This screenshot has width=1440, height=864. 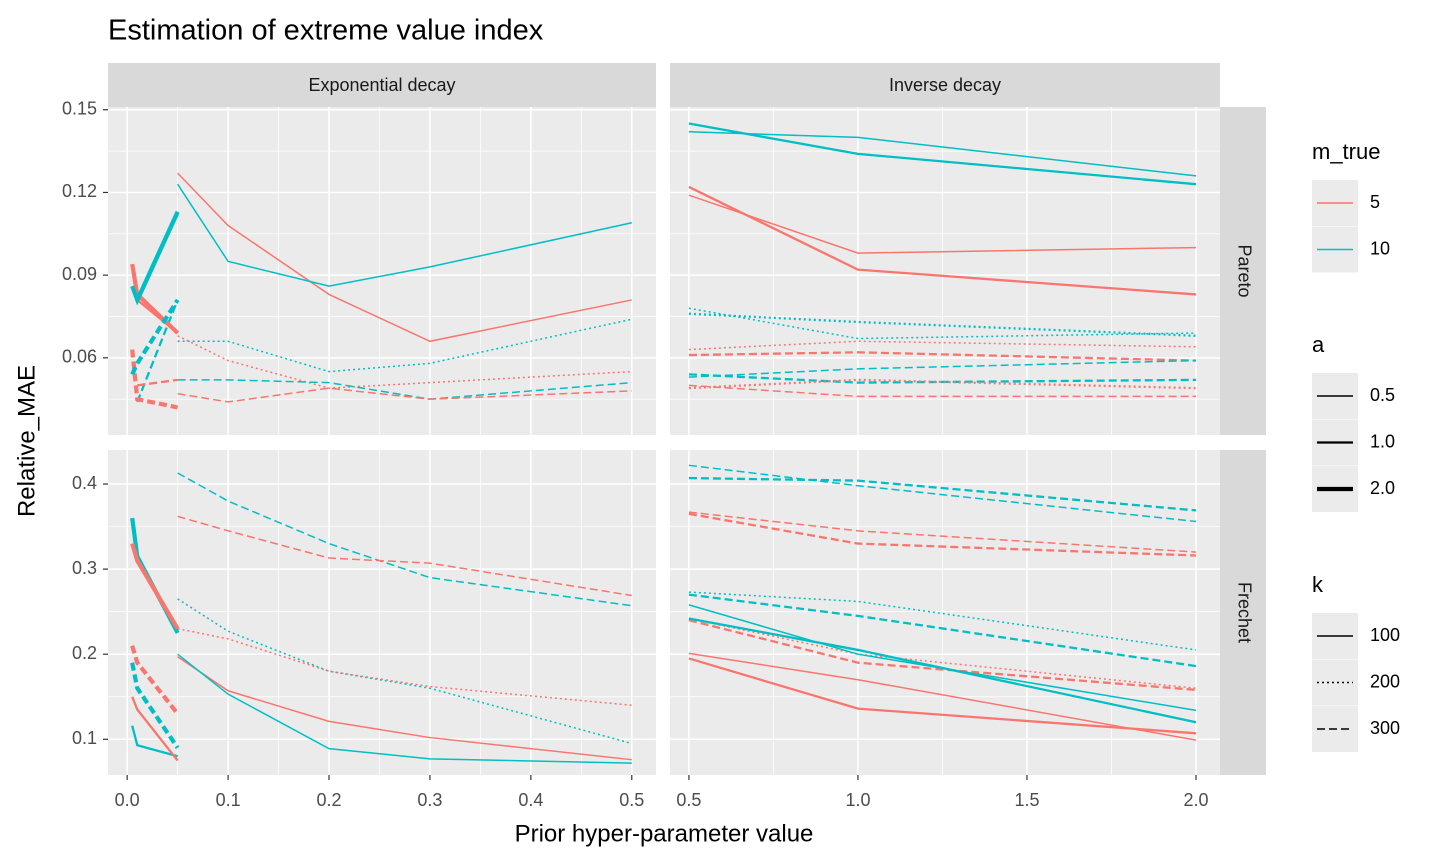 What do you see at coordinates (79, 109) in the screenshot?
I see `y-tick-label: 0.15` at bounding box center [79, 109].